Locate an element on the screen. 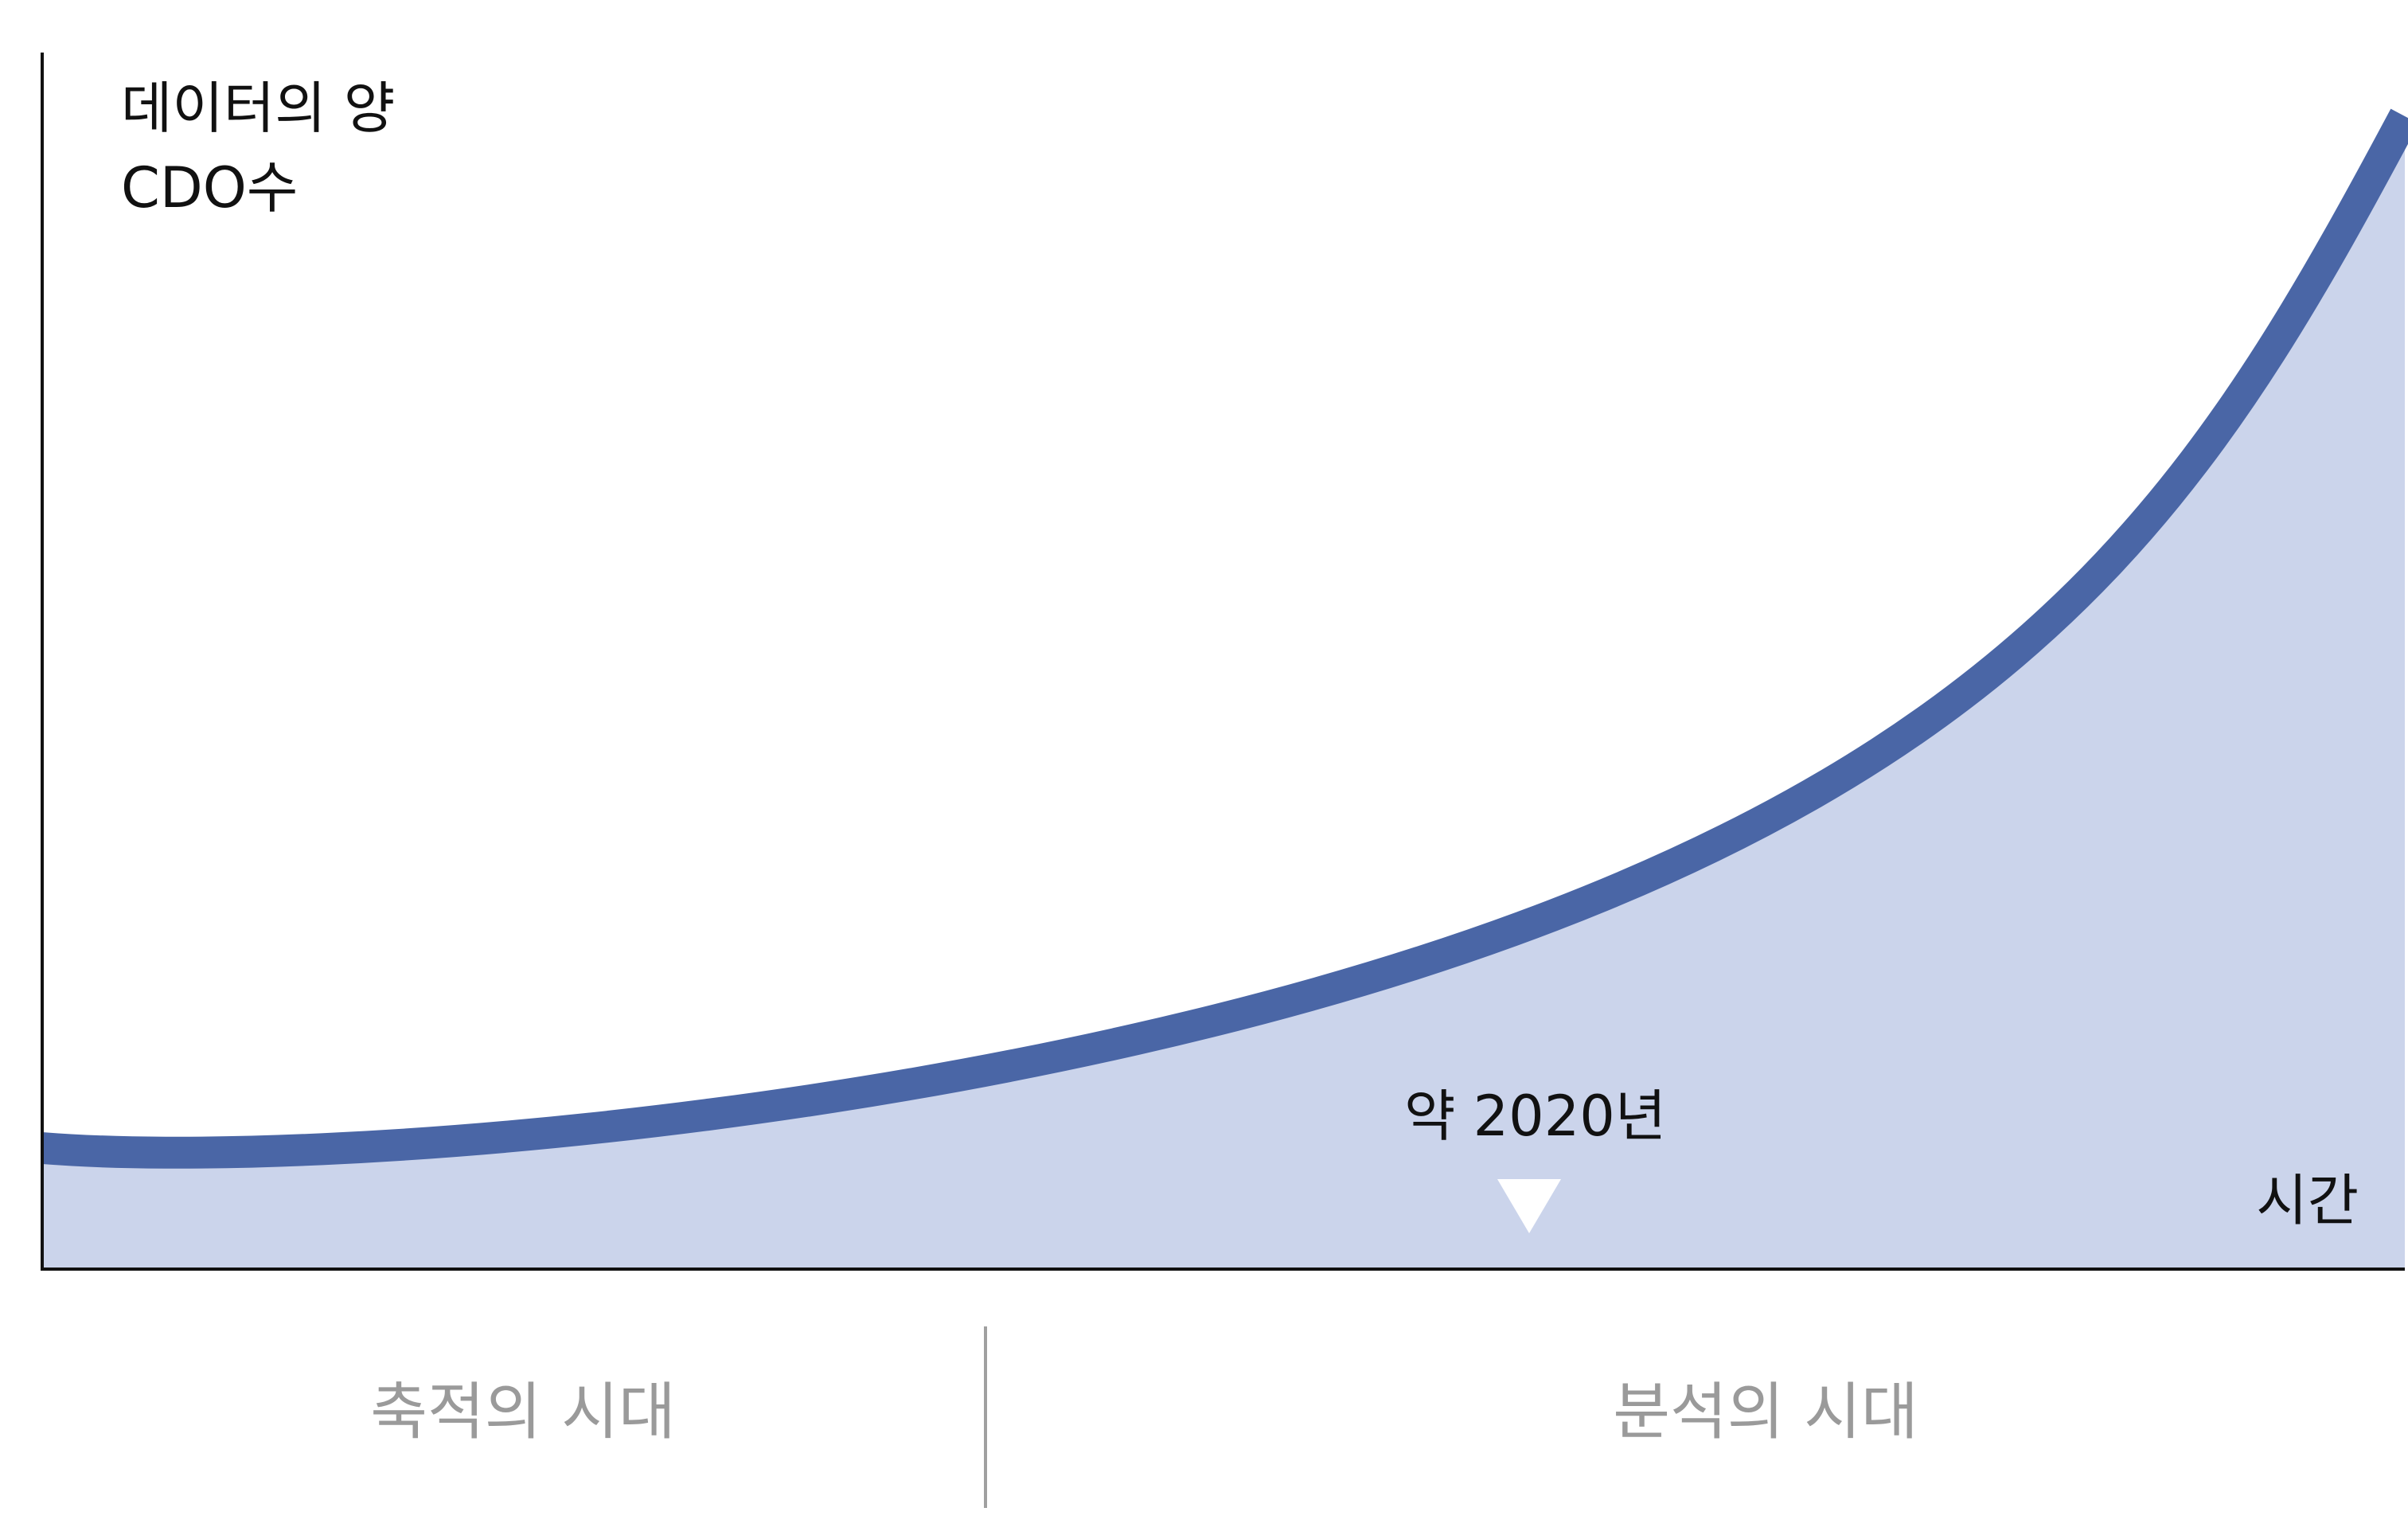 The image size is (2408, 1539). era-label: 분석의 시대 is located at coordinates (1765, 1413).